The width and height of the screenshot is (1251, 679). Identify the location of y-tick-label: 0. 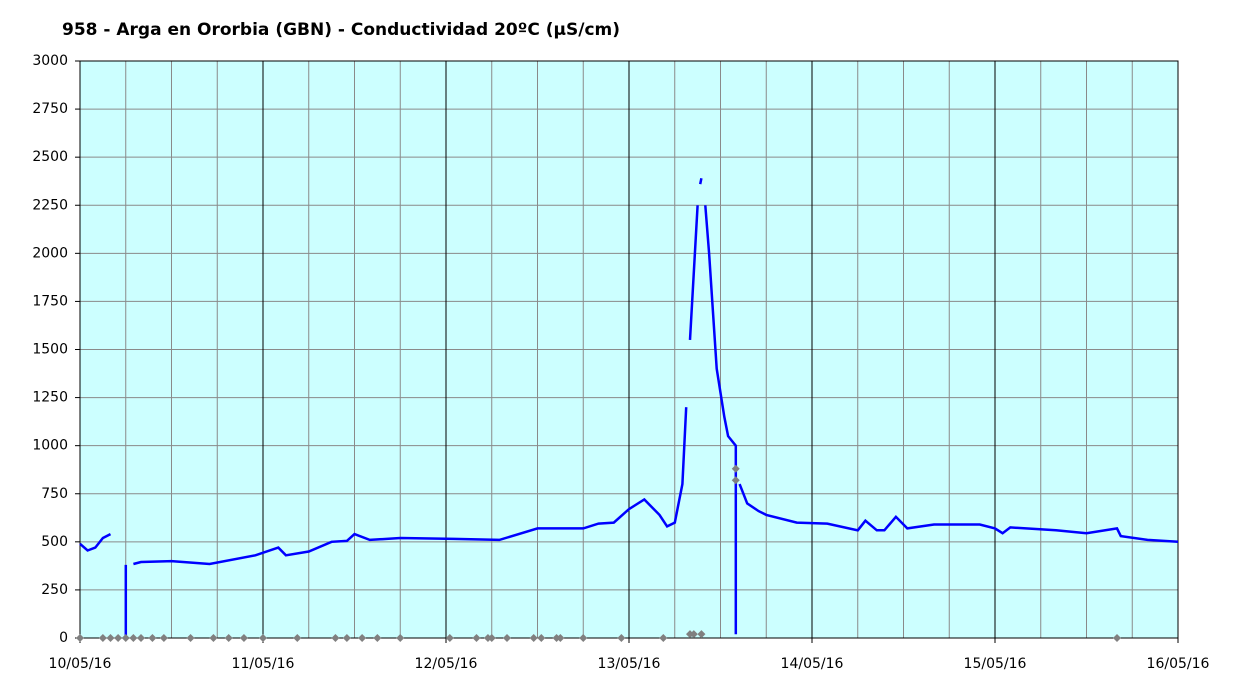
(63, 638).